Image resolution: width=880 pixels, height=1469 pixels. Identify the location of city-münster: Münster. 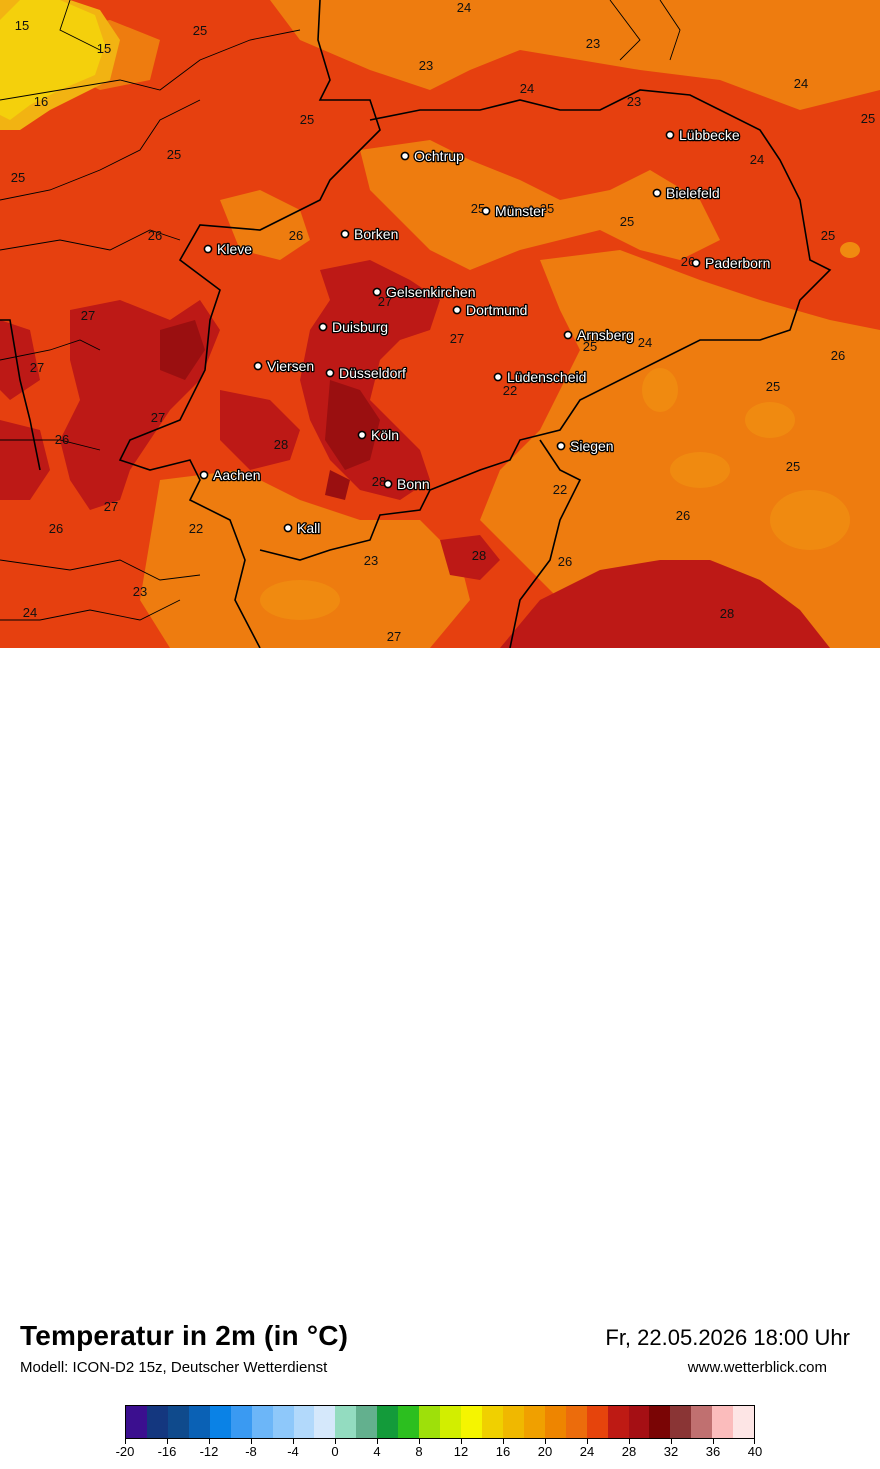
(514, 211).